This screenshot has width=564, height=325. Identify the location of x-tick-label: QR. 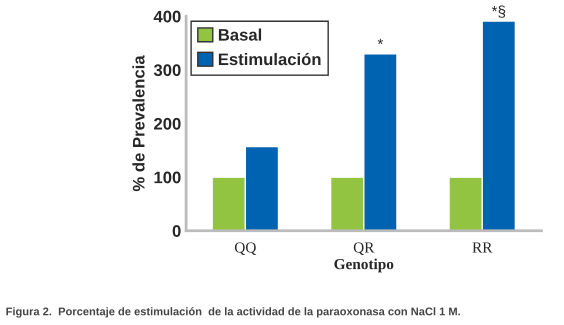
(364, 248).